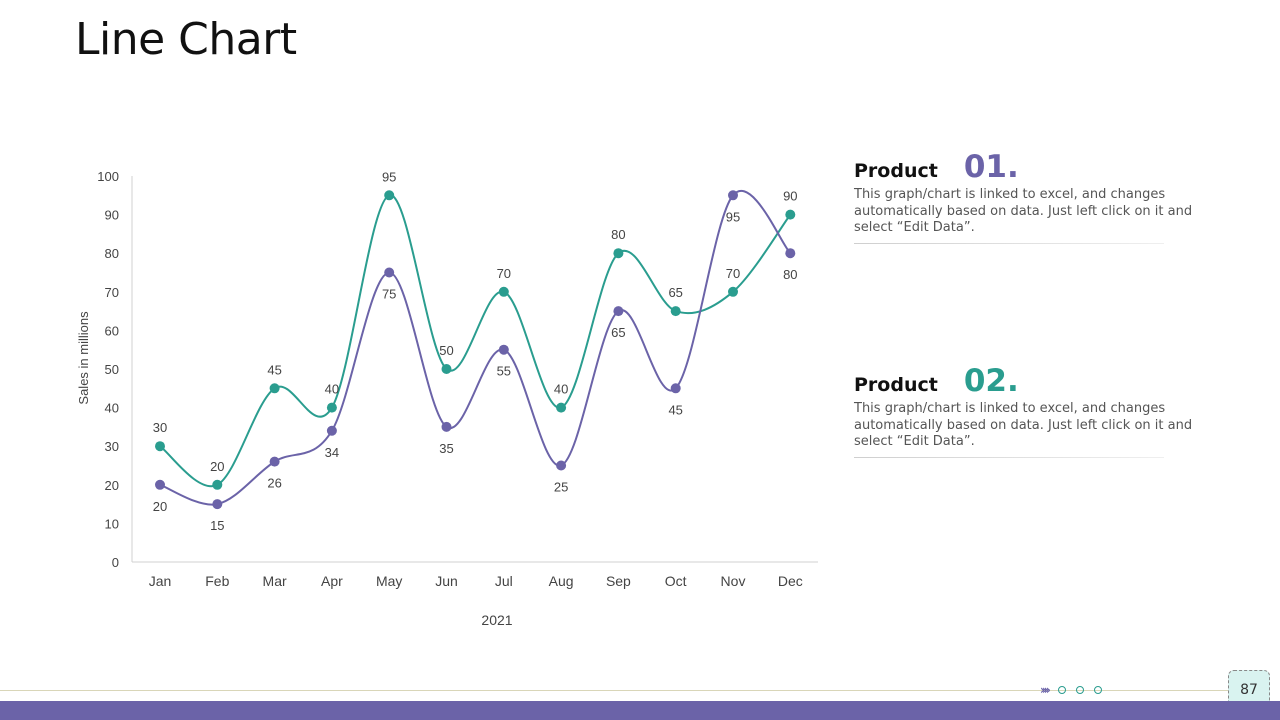 This screenshot has height=720, width=1280. What do you see at coordinates (615, 690) in the screenshot?
I see `footer-divider` at bounding box center [615, 690].